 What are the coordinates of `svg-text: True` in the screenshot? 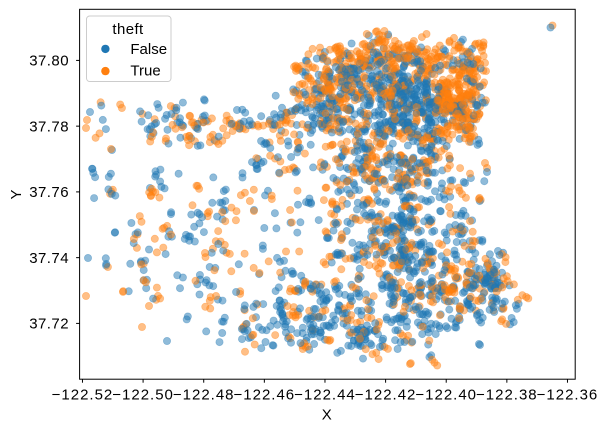 It's located at (145, 71).